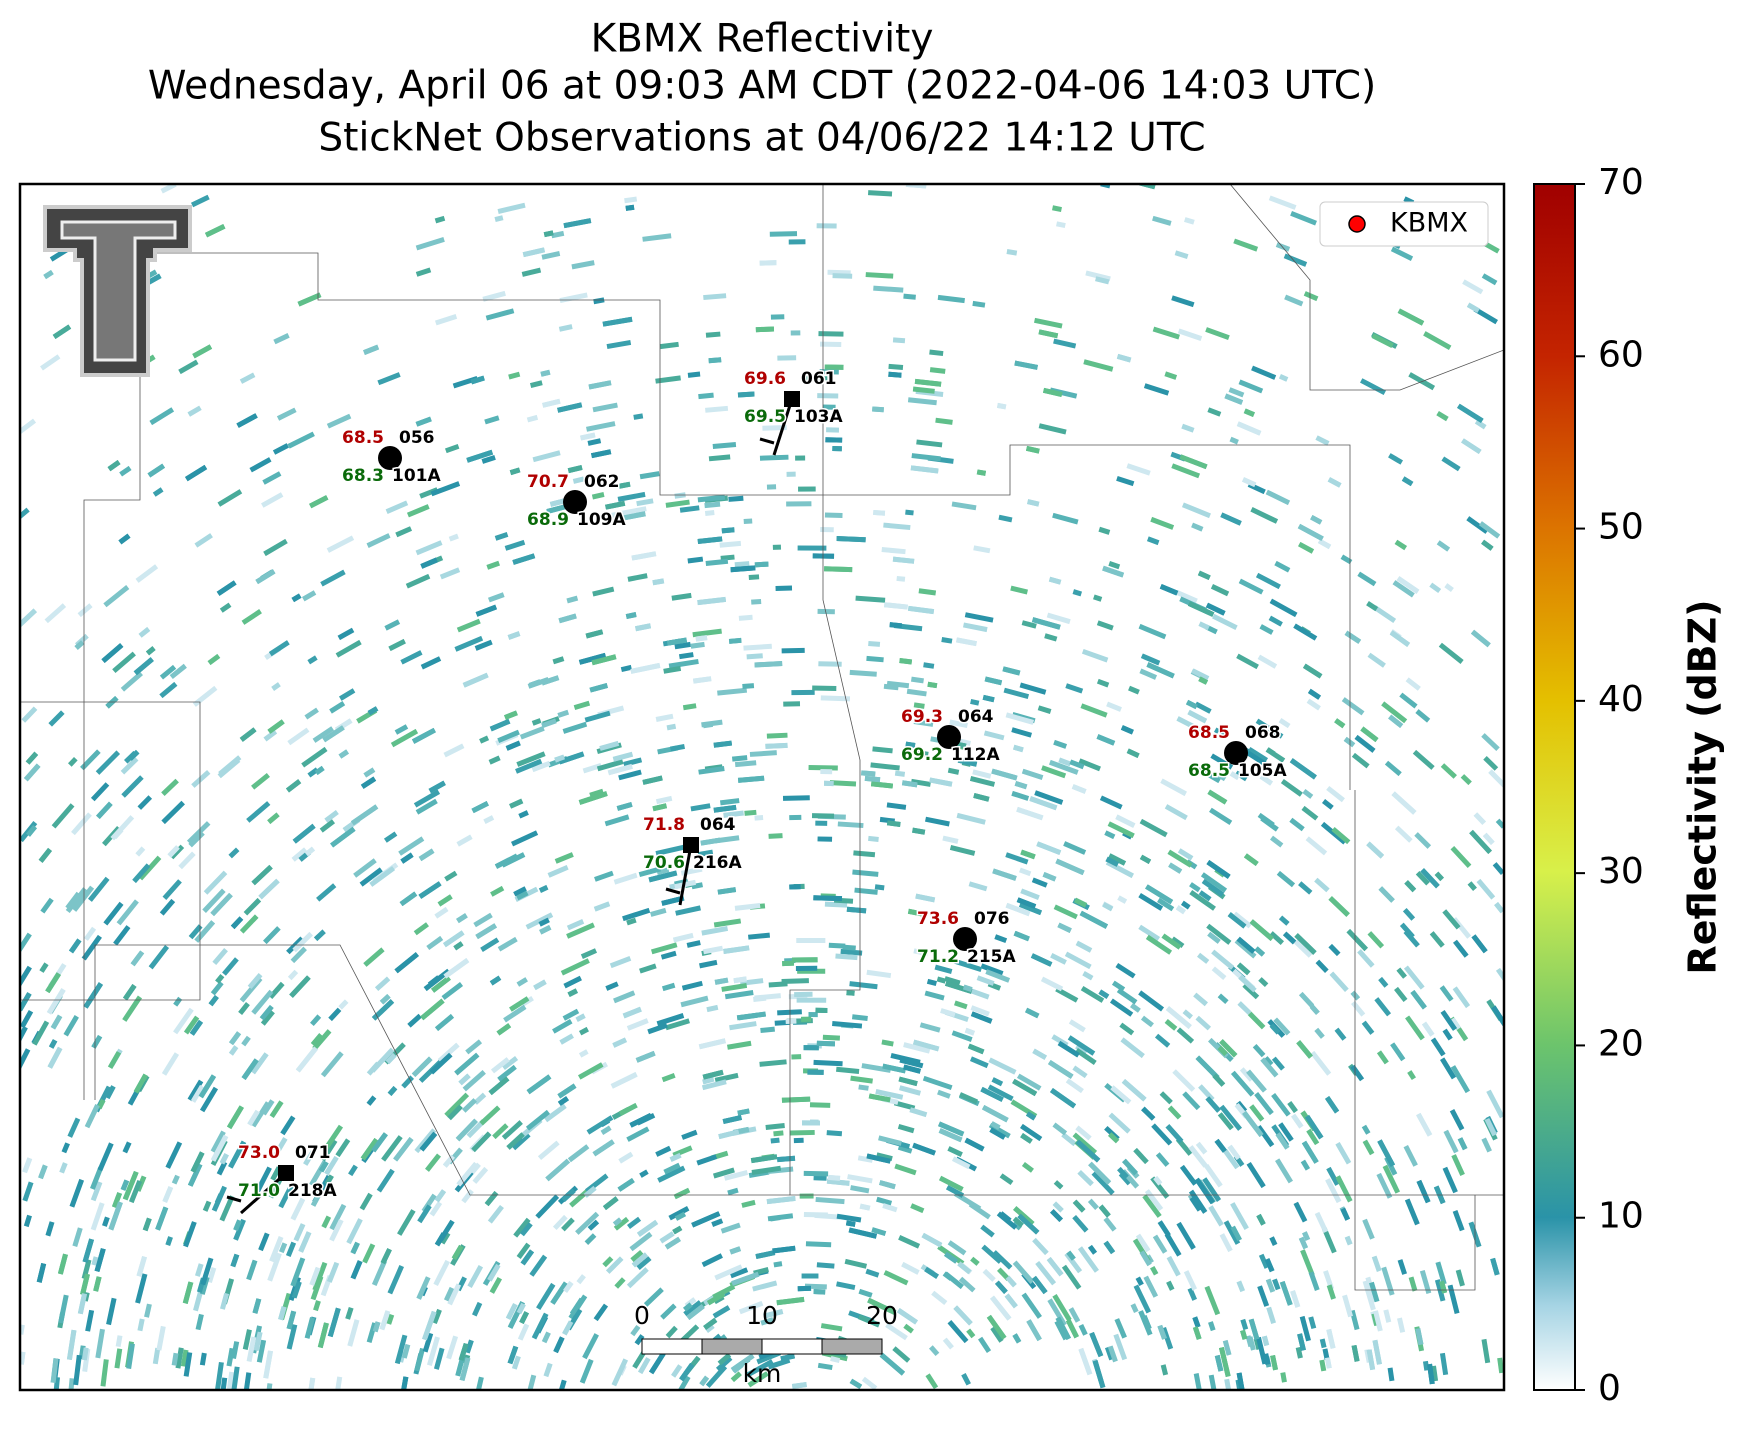 The height and width of the screenshot is (1429, 1738). Describe the element at coordinates (363, 476) in the screenshot. I see `dewpoint: 68.3` at that location.